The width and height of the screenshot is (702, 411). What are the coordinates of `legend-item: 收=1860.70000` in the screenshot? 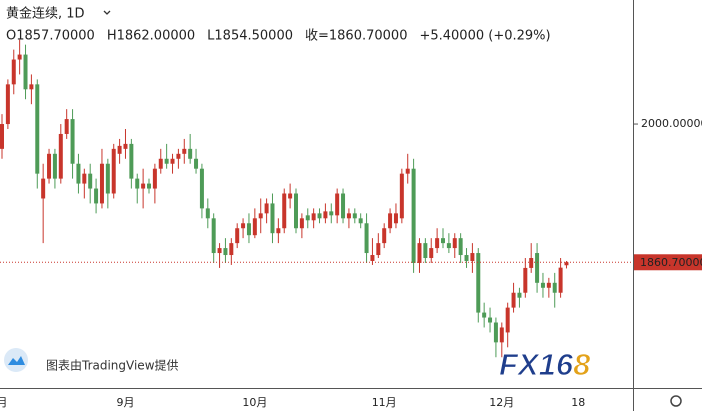 It's located at (356, 36).